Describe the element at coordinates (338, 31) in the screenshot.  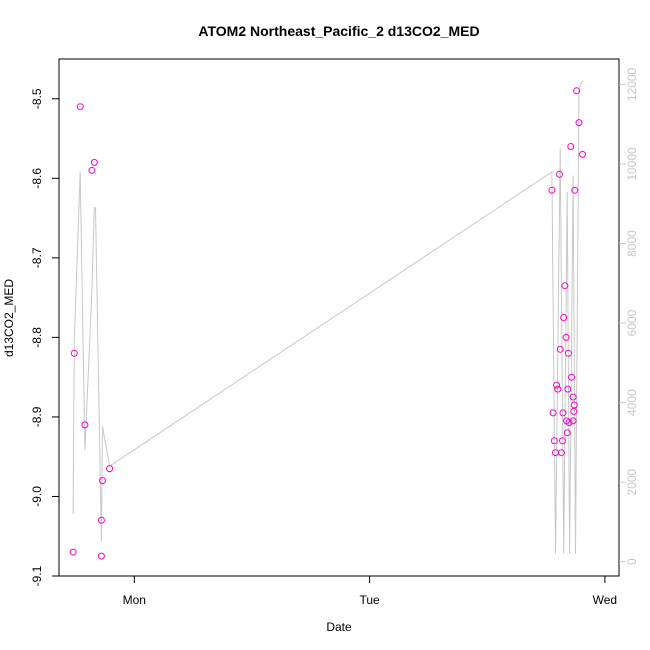
I see `chart-title: ATOM2 Northeast_Pacific_2 d13CO2_MED` at that location.